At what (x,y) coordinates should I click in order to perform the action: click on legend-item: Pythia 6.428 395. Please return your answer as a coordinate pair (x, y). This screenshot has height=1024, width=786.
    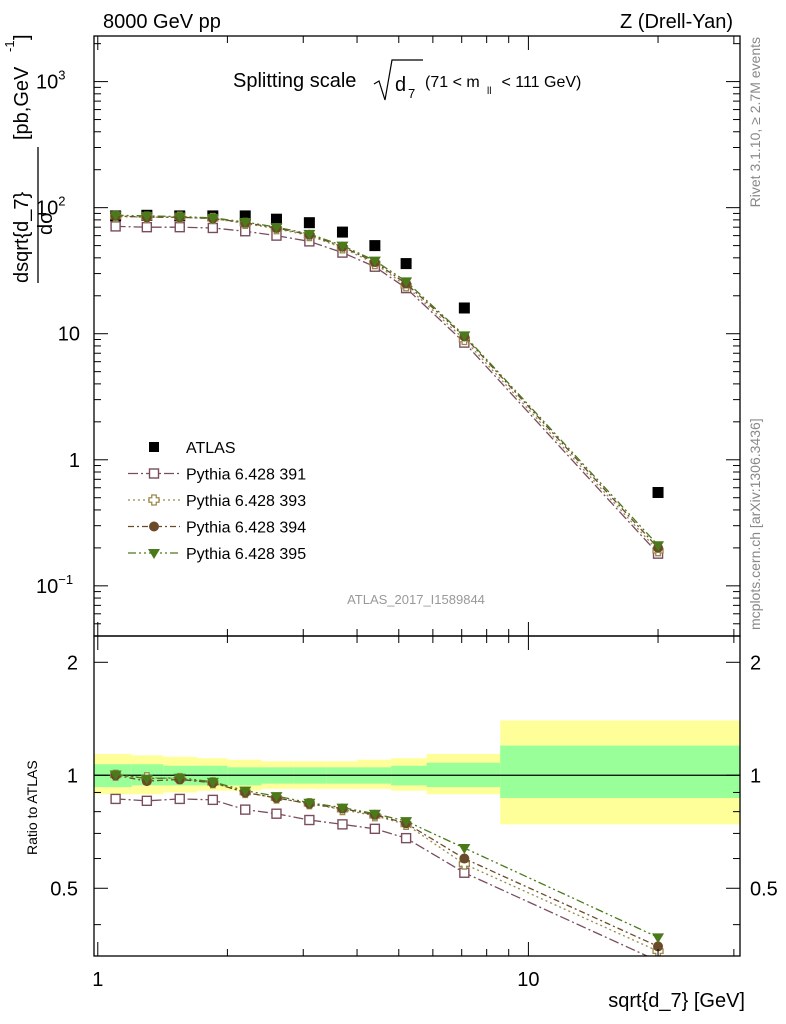
    Looking at the image, I should click on (217, 554).